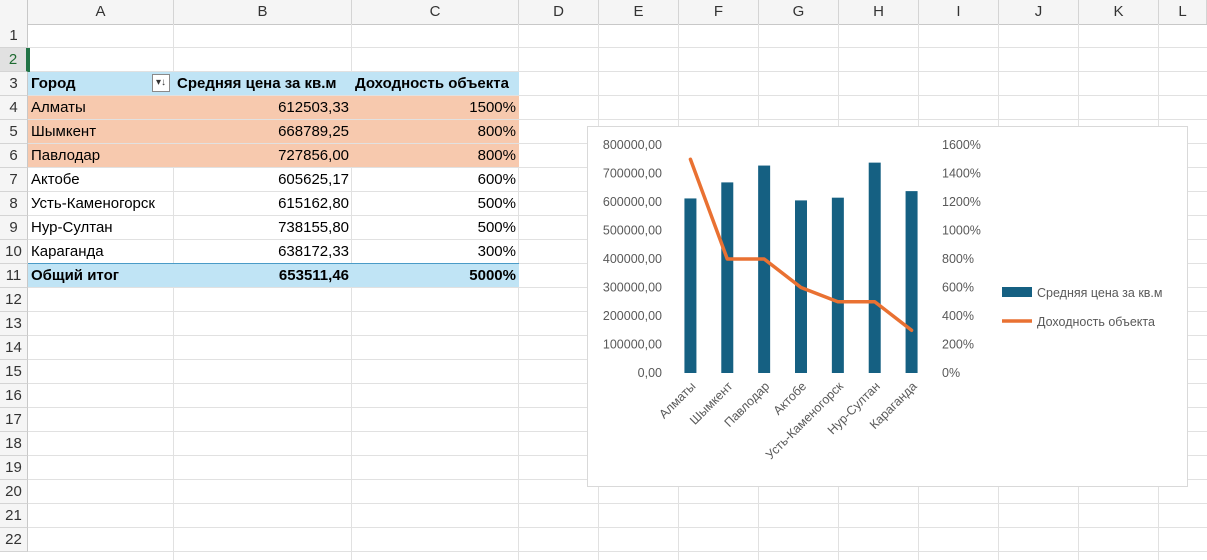  I want to click on sort-filter-icon: ▾↓, so click(161, 83).